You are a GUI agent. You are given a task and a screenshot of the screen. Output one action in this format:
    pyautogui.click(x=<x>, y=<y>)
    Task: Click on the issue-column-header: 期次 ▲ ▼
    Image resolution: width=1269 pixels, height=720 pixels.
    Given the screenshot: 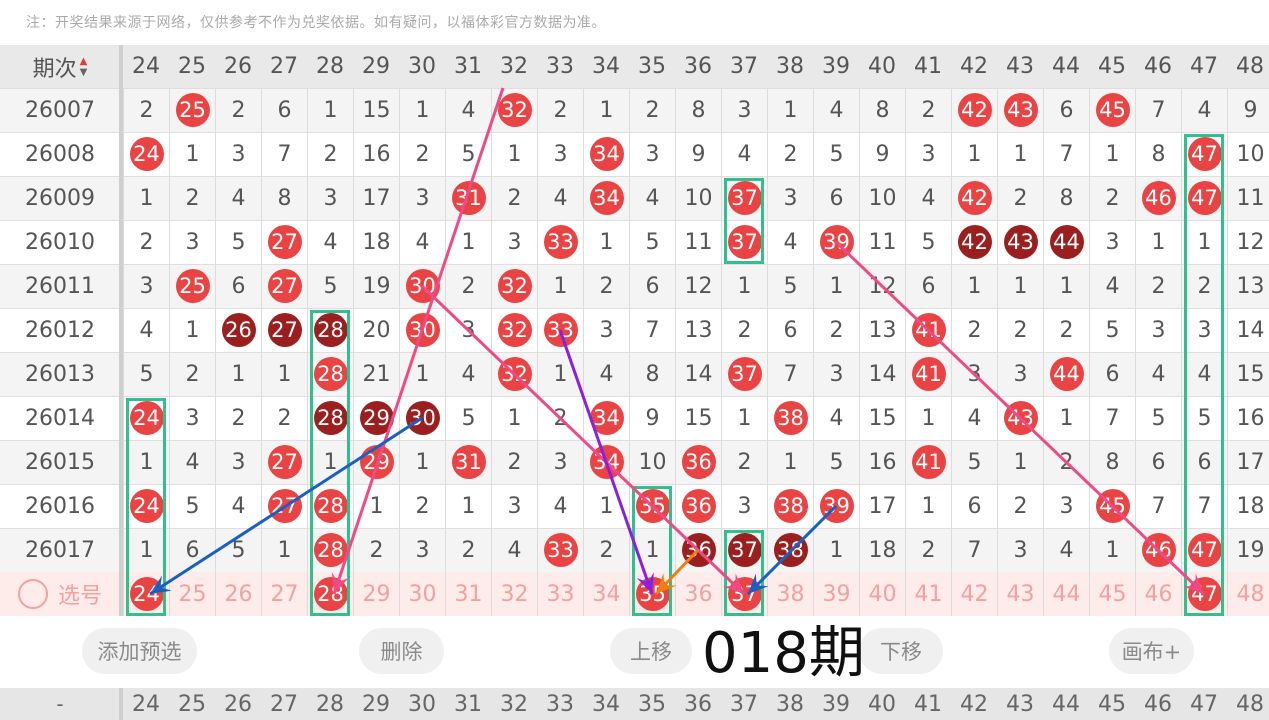 What is the action you would take?
    pyautogui.click(x=60, y=66)
    